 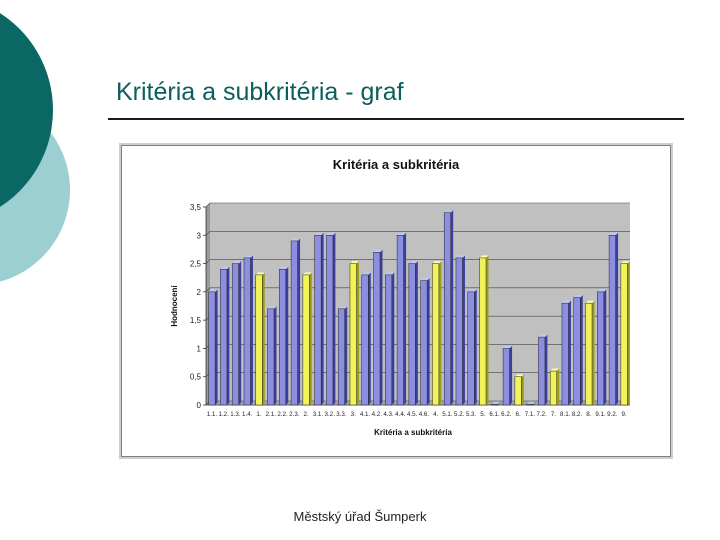 I want to click on slide-title: Kritéria a subkritéria - graf, so click(x=260, y=92).